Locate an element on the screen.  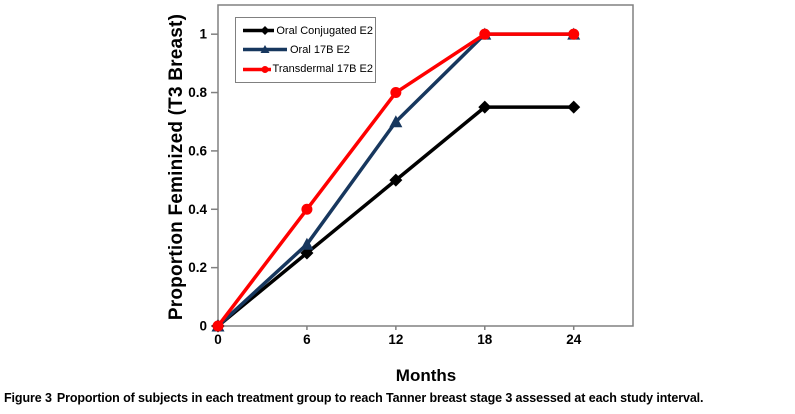
x-tick-label: 6 is located at coordinates (307, 339).